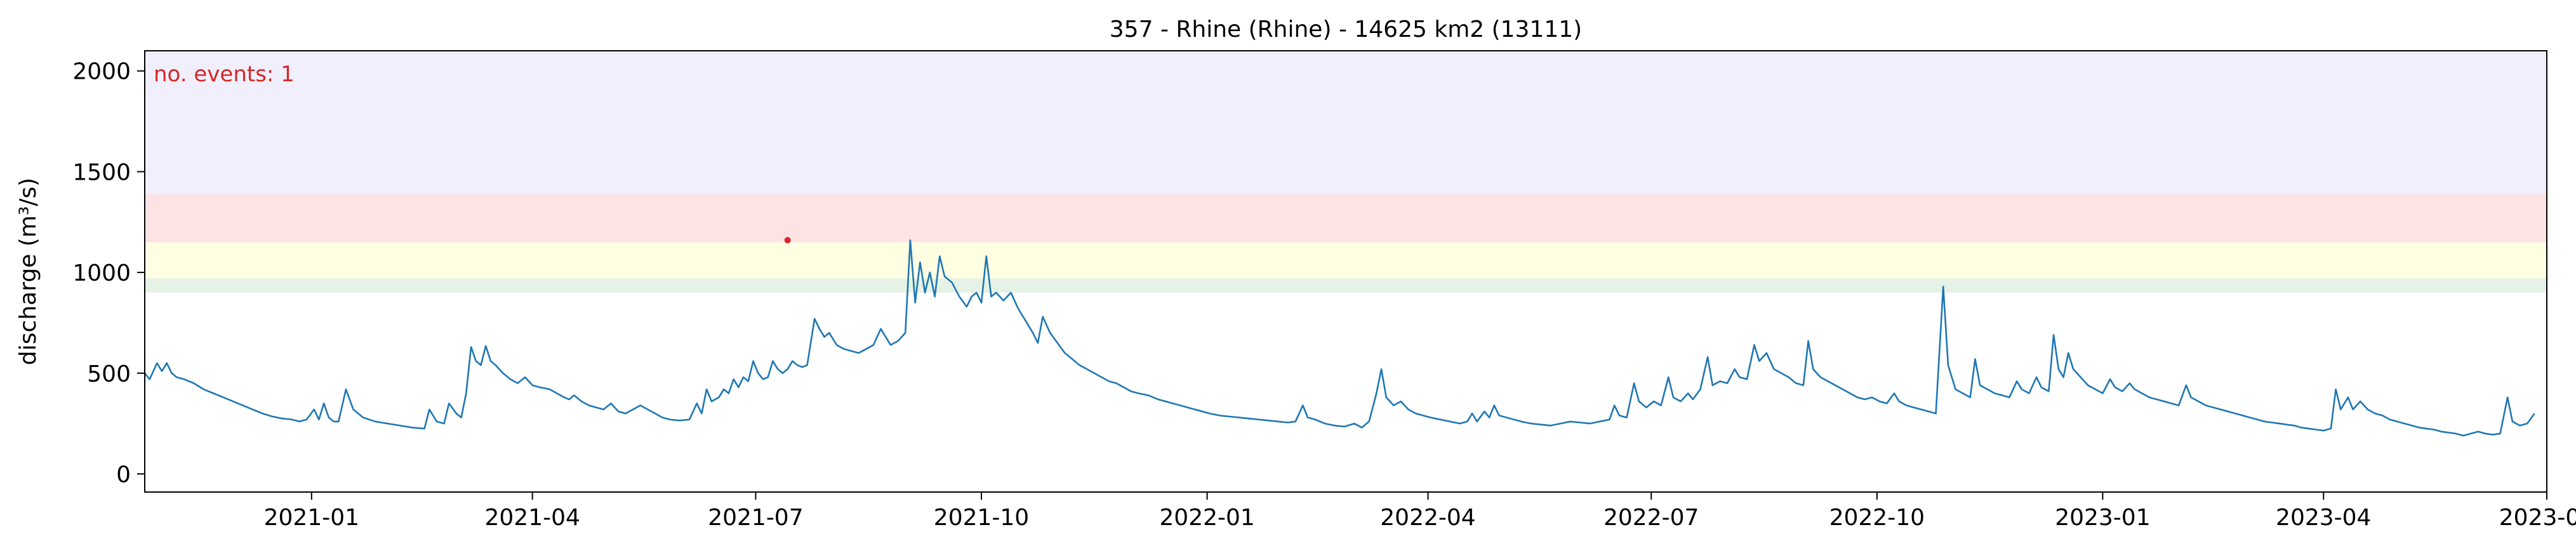 The width and height of the screenshot is (2576, 553). I want to click on x-tick-label: 2021-07, so click(755, 518).